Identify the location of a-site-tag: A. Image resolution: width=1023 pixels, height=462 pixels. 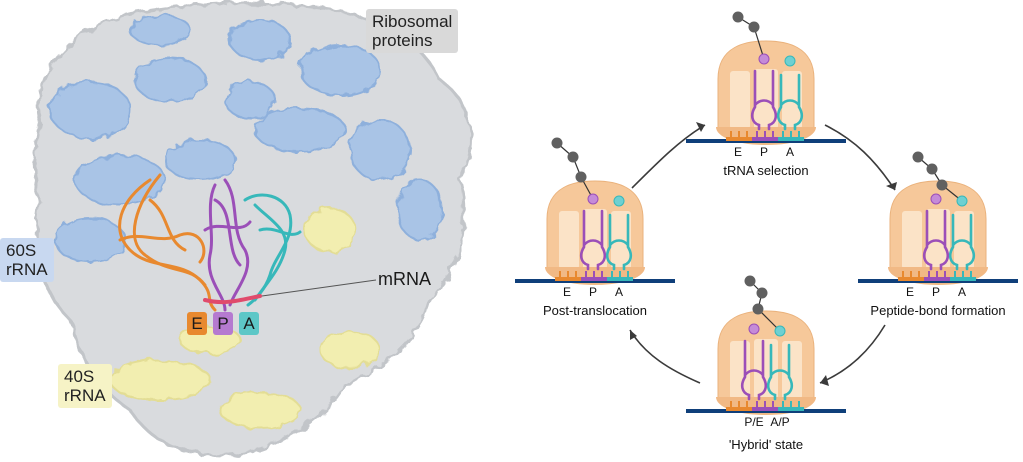
(249, 323).